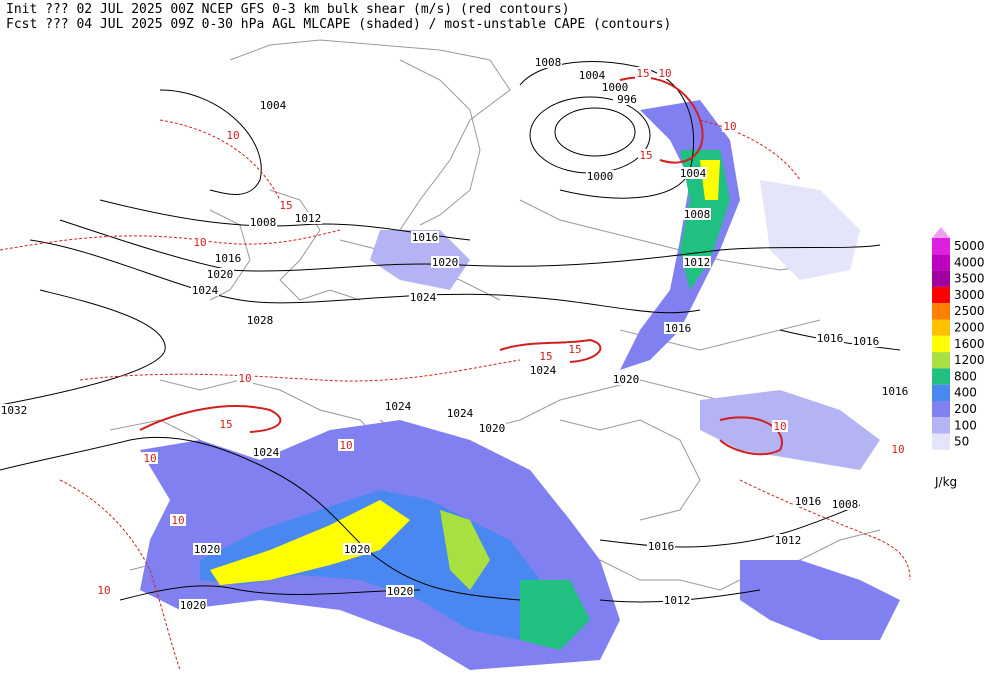  Describe the element at coordinates (941, 232) in the screenshot. I see `colorbar-overflow` at that location.